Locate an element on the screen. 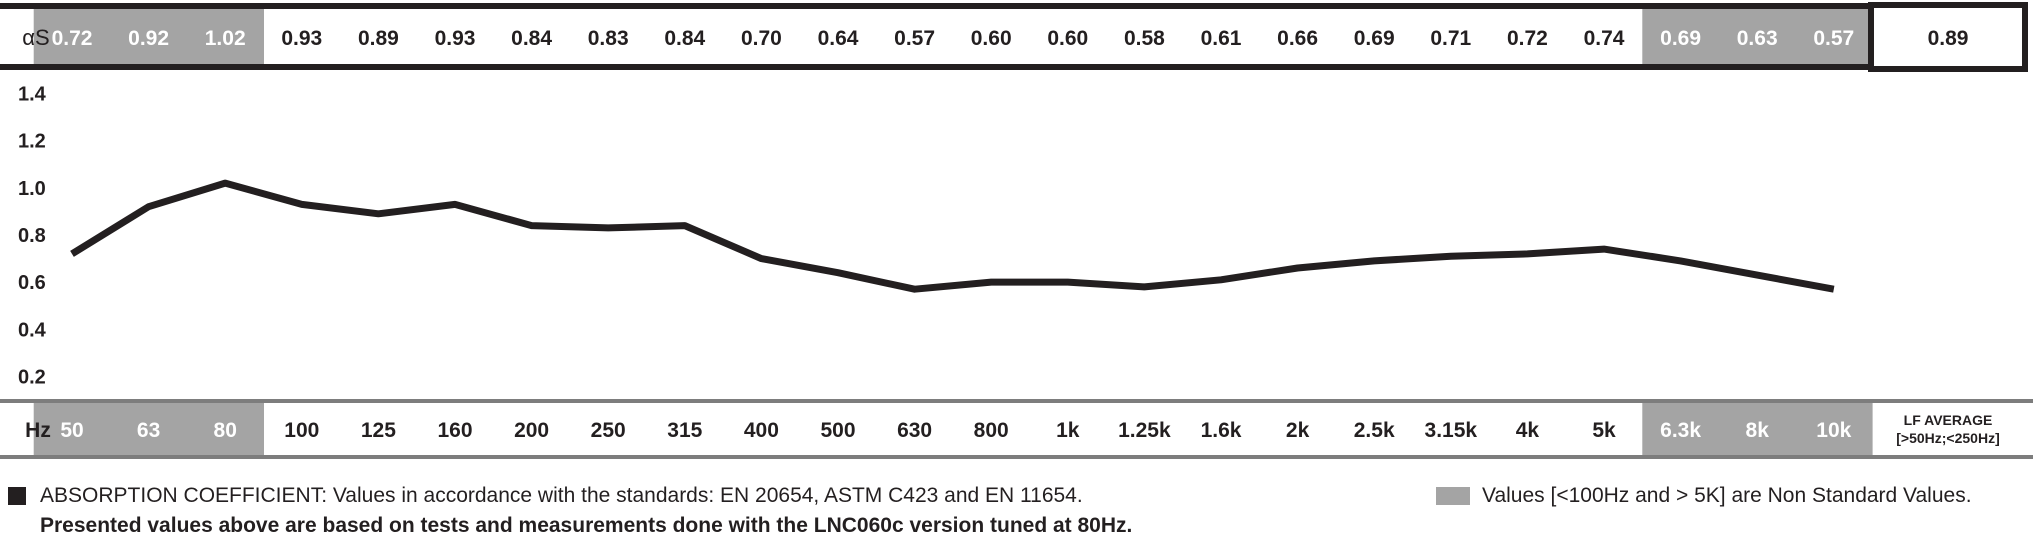  frequency-label: 10k is located at coordinates (1833, 430).